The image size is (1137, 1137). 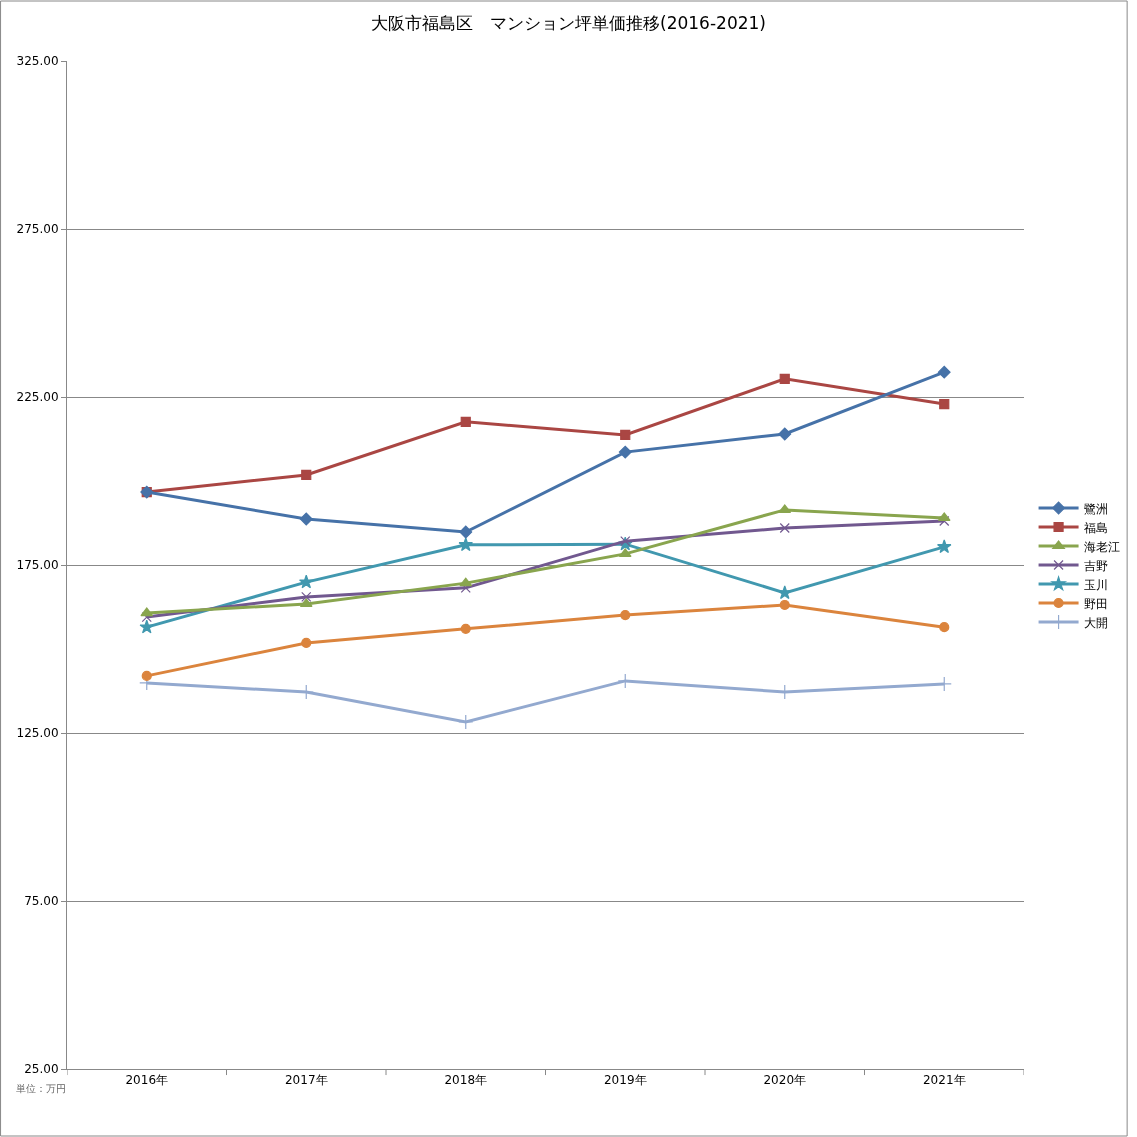 I want to click on x-tick-label: 2017年, so click(x=306, y=1080).